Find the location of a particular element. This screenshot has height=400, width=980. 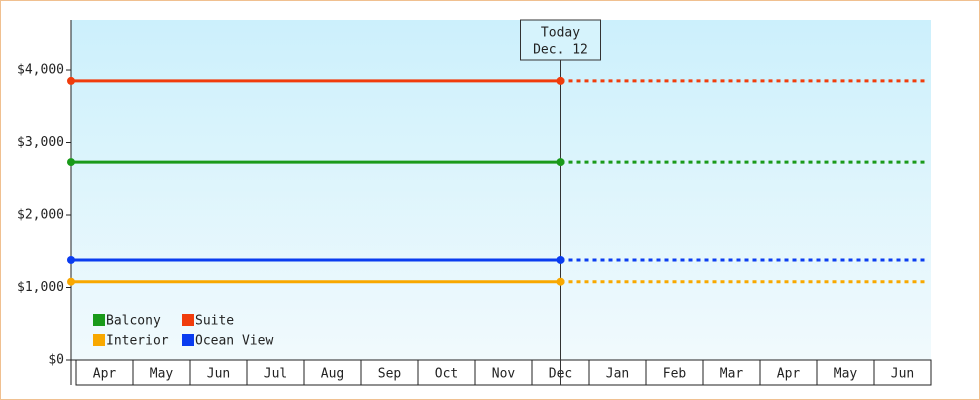

legend-label: Interior is located at coordinates (137, 341).